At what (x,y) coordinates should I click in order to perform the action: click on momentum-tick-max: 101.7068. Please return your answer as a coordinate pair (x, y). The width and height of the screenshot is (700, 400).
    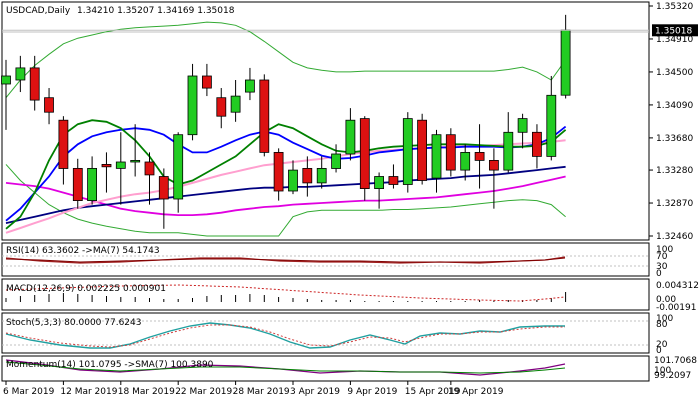
    Looking at the image, I should click on (675, 361).